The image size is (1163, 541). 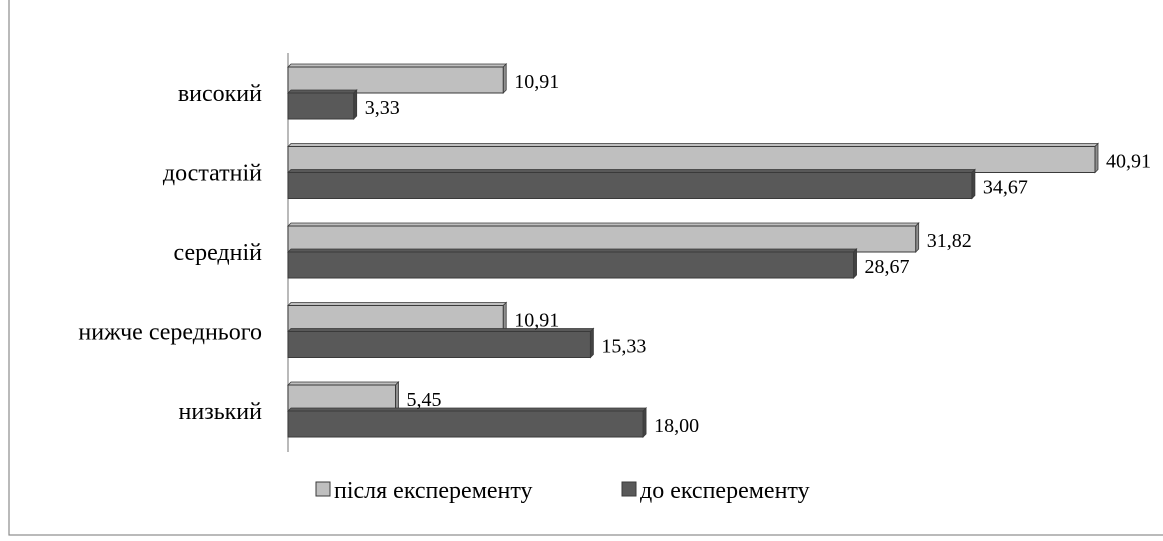 What do you see at coordinates (623, 347) in the screenshot?
I see `data-label: 15,33` at bounding box center [623, 347].